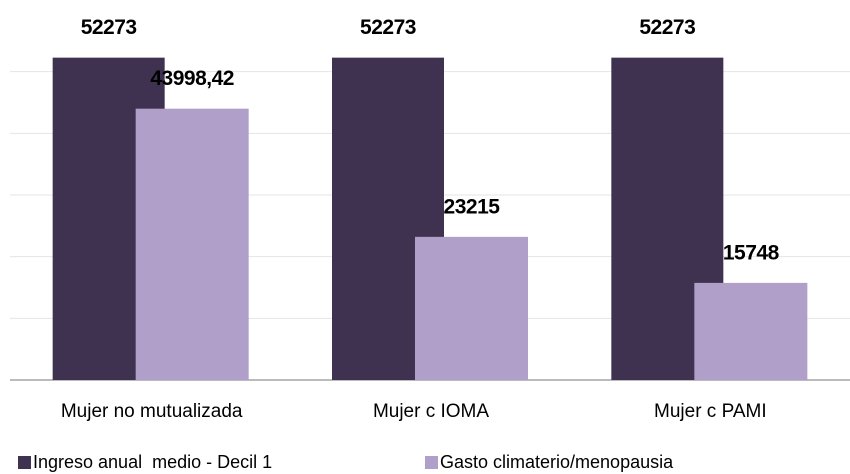 The height and width of the screenshot is (474, 850). Describe the element at coordinates (472, 206) in the screenshot. I see `data-label: 23215` at that location.